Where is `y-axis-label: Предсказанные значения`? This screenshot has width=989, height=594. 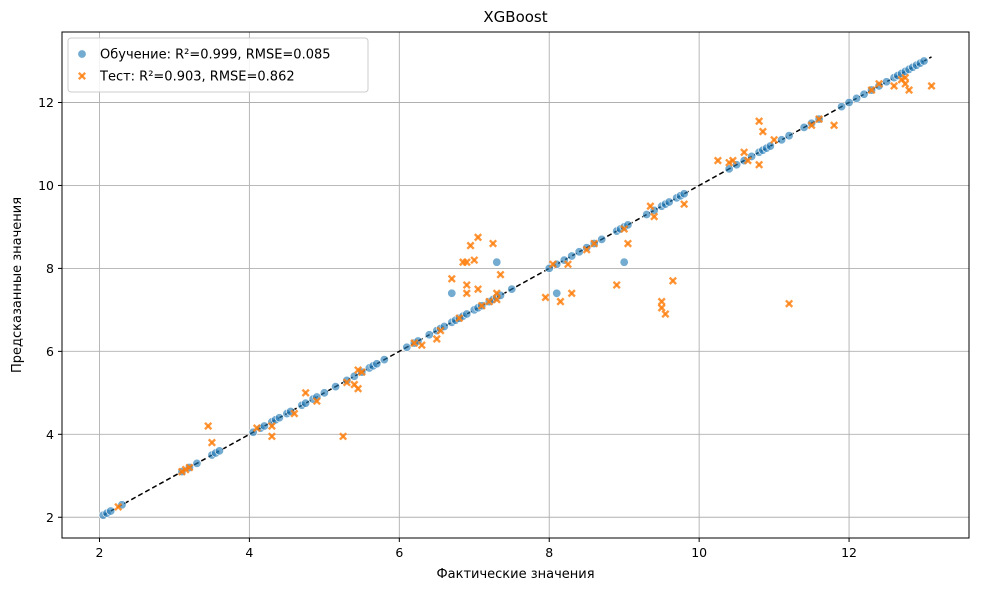 y-axis-label: Предсказанные значения is located at coordinates (17, 285).